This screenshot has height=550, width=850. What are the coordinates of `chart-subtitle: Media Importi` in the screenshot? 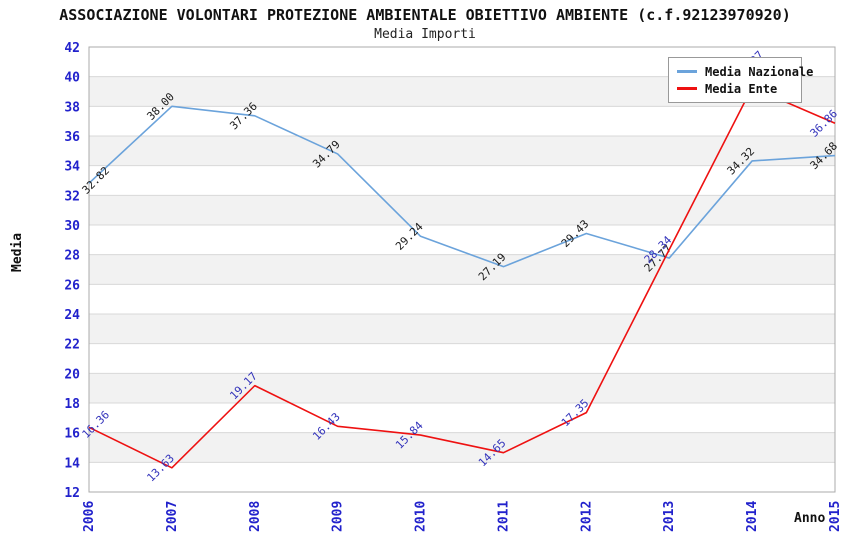 It's located at (425, 34).